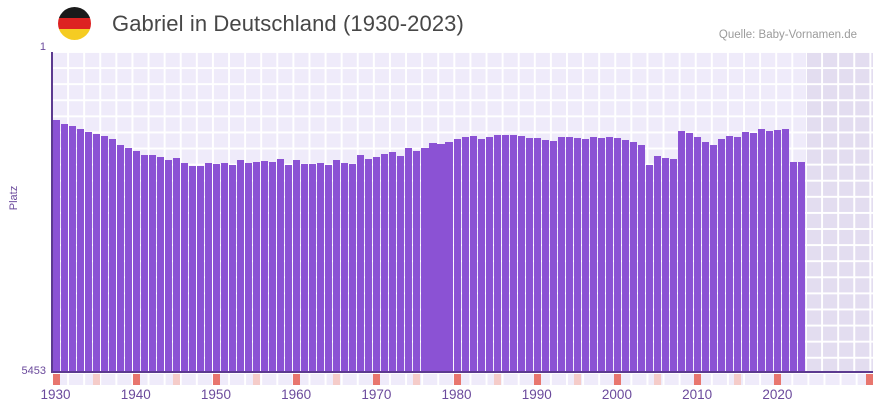 This screenshot has height=412, width=873. Describe the element at coordinates (14, 198) in the screenshot. I see `y-axis-title: Platz` at that location.